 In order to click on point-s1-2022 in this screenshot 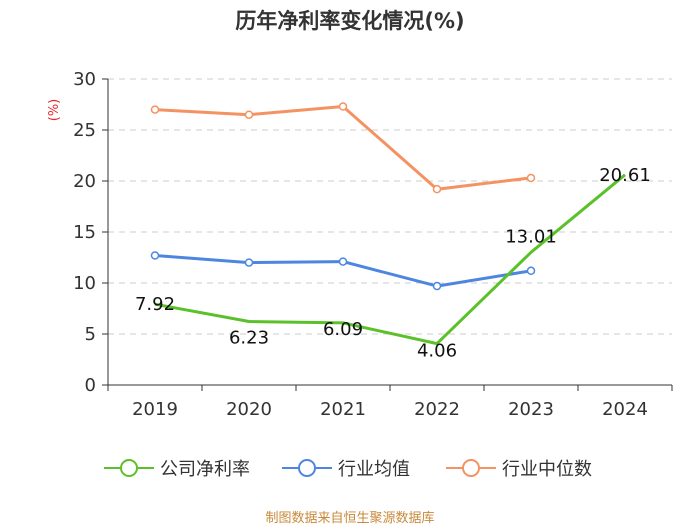, I will do `click(437, 286)`.